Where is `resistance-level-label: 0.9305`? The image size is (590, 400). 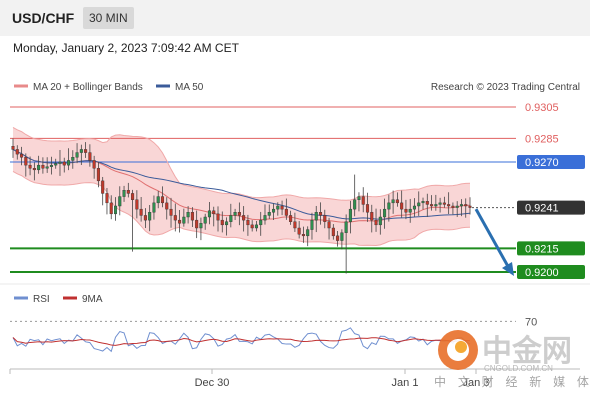 resistance-level-label: 0.9305 is located at coordinates (542, 108).